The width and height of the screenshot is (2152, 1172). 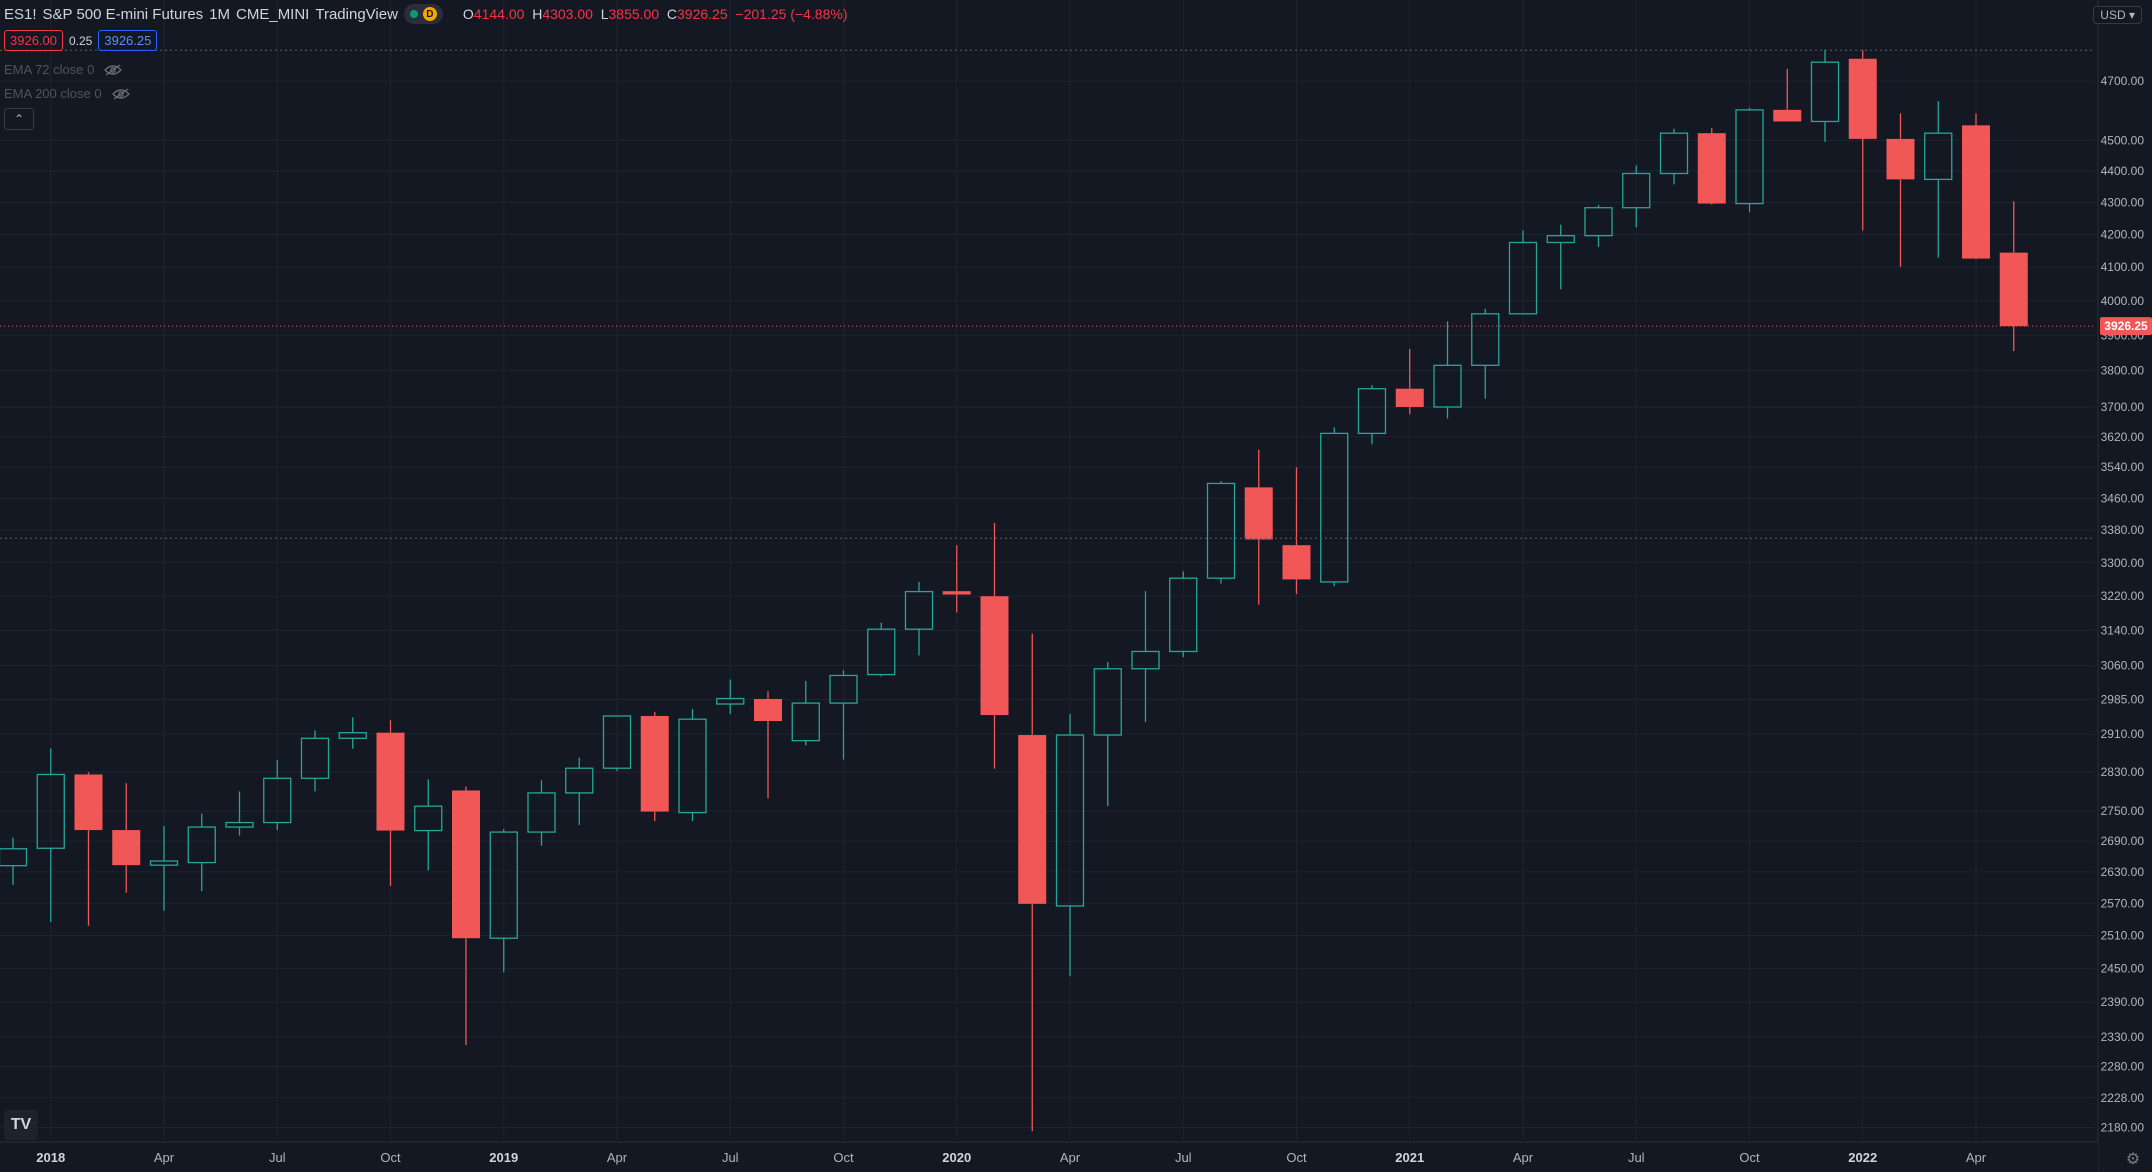 I want to click on y-tick-label: 3620.00, so click(x=2123, y=437).